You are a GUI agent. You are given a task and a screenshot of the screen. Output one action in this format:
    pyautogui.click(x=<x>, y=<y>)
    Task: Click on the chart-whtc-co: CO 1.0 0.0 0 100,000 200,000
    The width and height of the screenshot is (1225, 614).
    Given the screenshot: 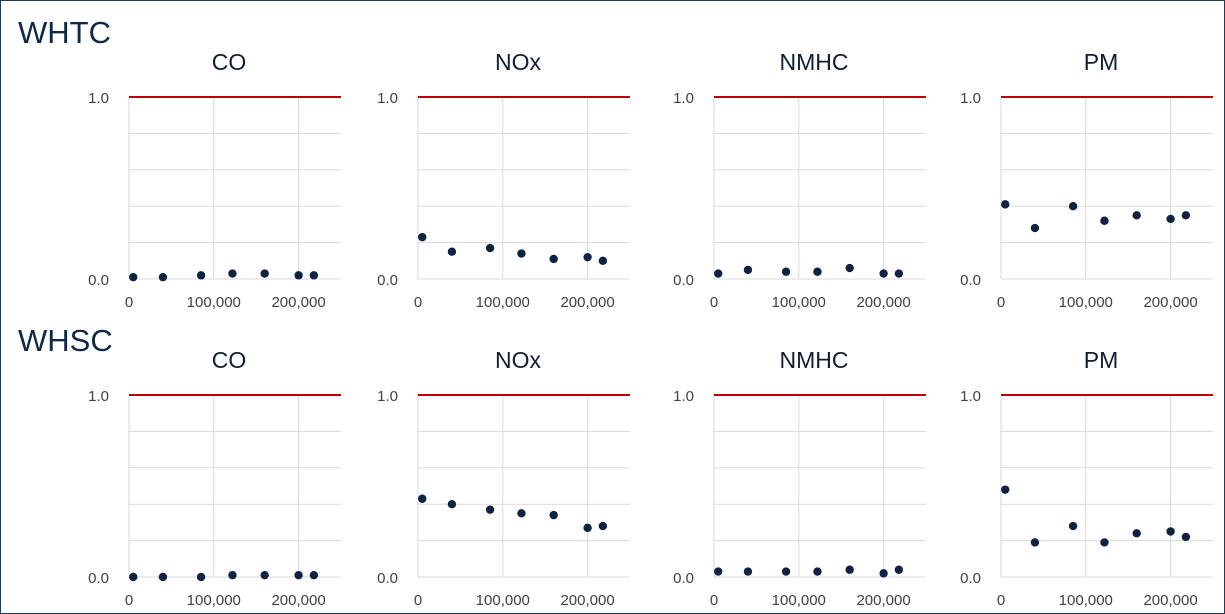 What is the action you would take?
    pyautogui.click(x=214, y=180)
    